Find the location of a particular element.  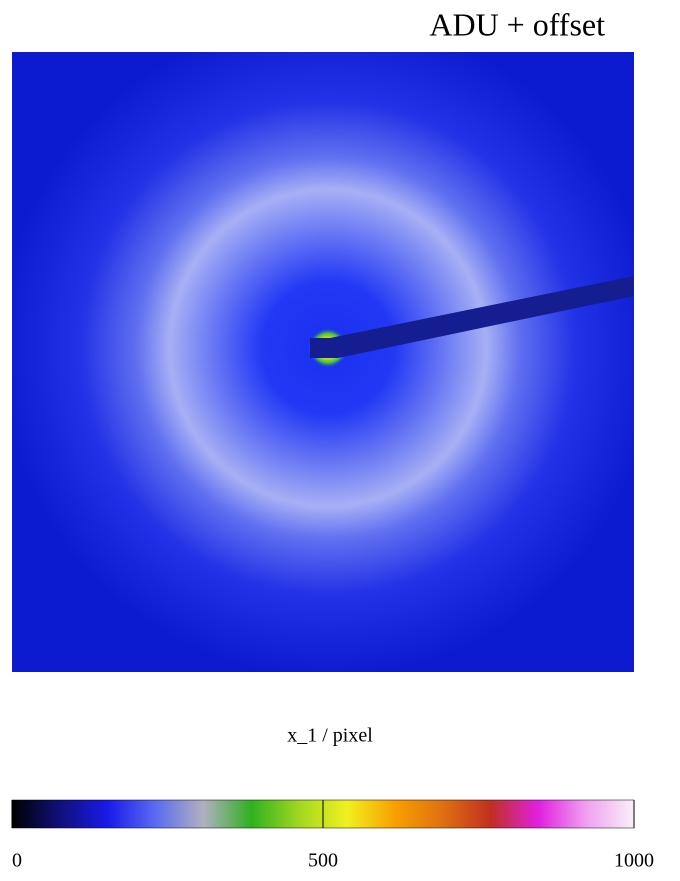

chart-title: ADU + offset is located at coordinates (517, 24).